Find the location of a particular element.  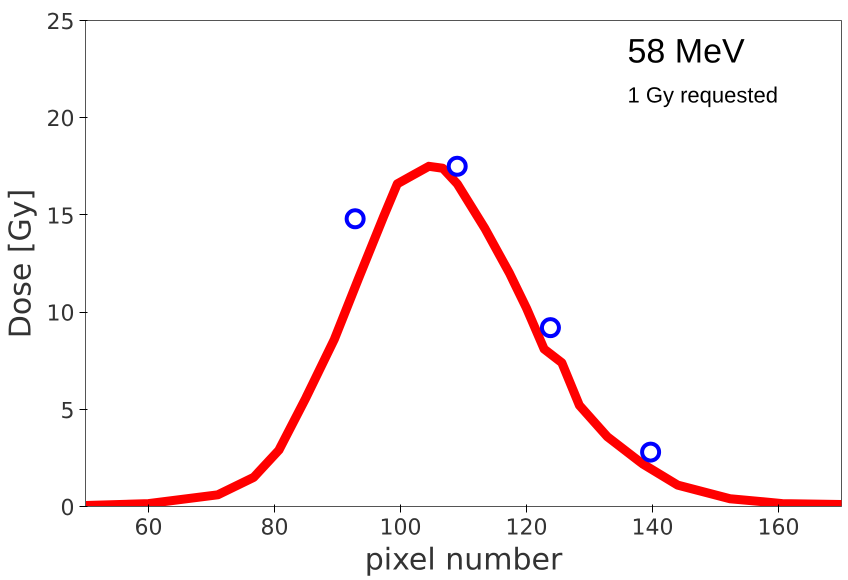

y-tick-label: 25 is located at coordinates (60, 22).